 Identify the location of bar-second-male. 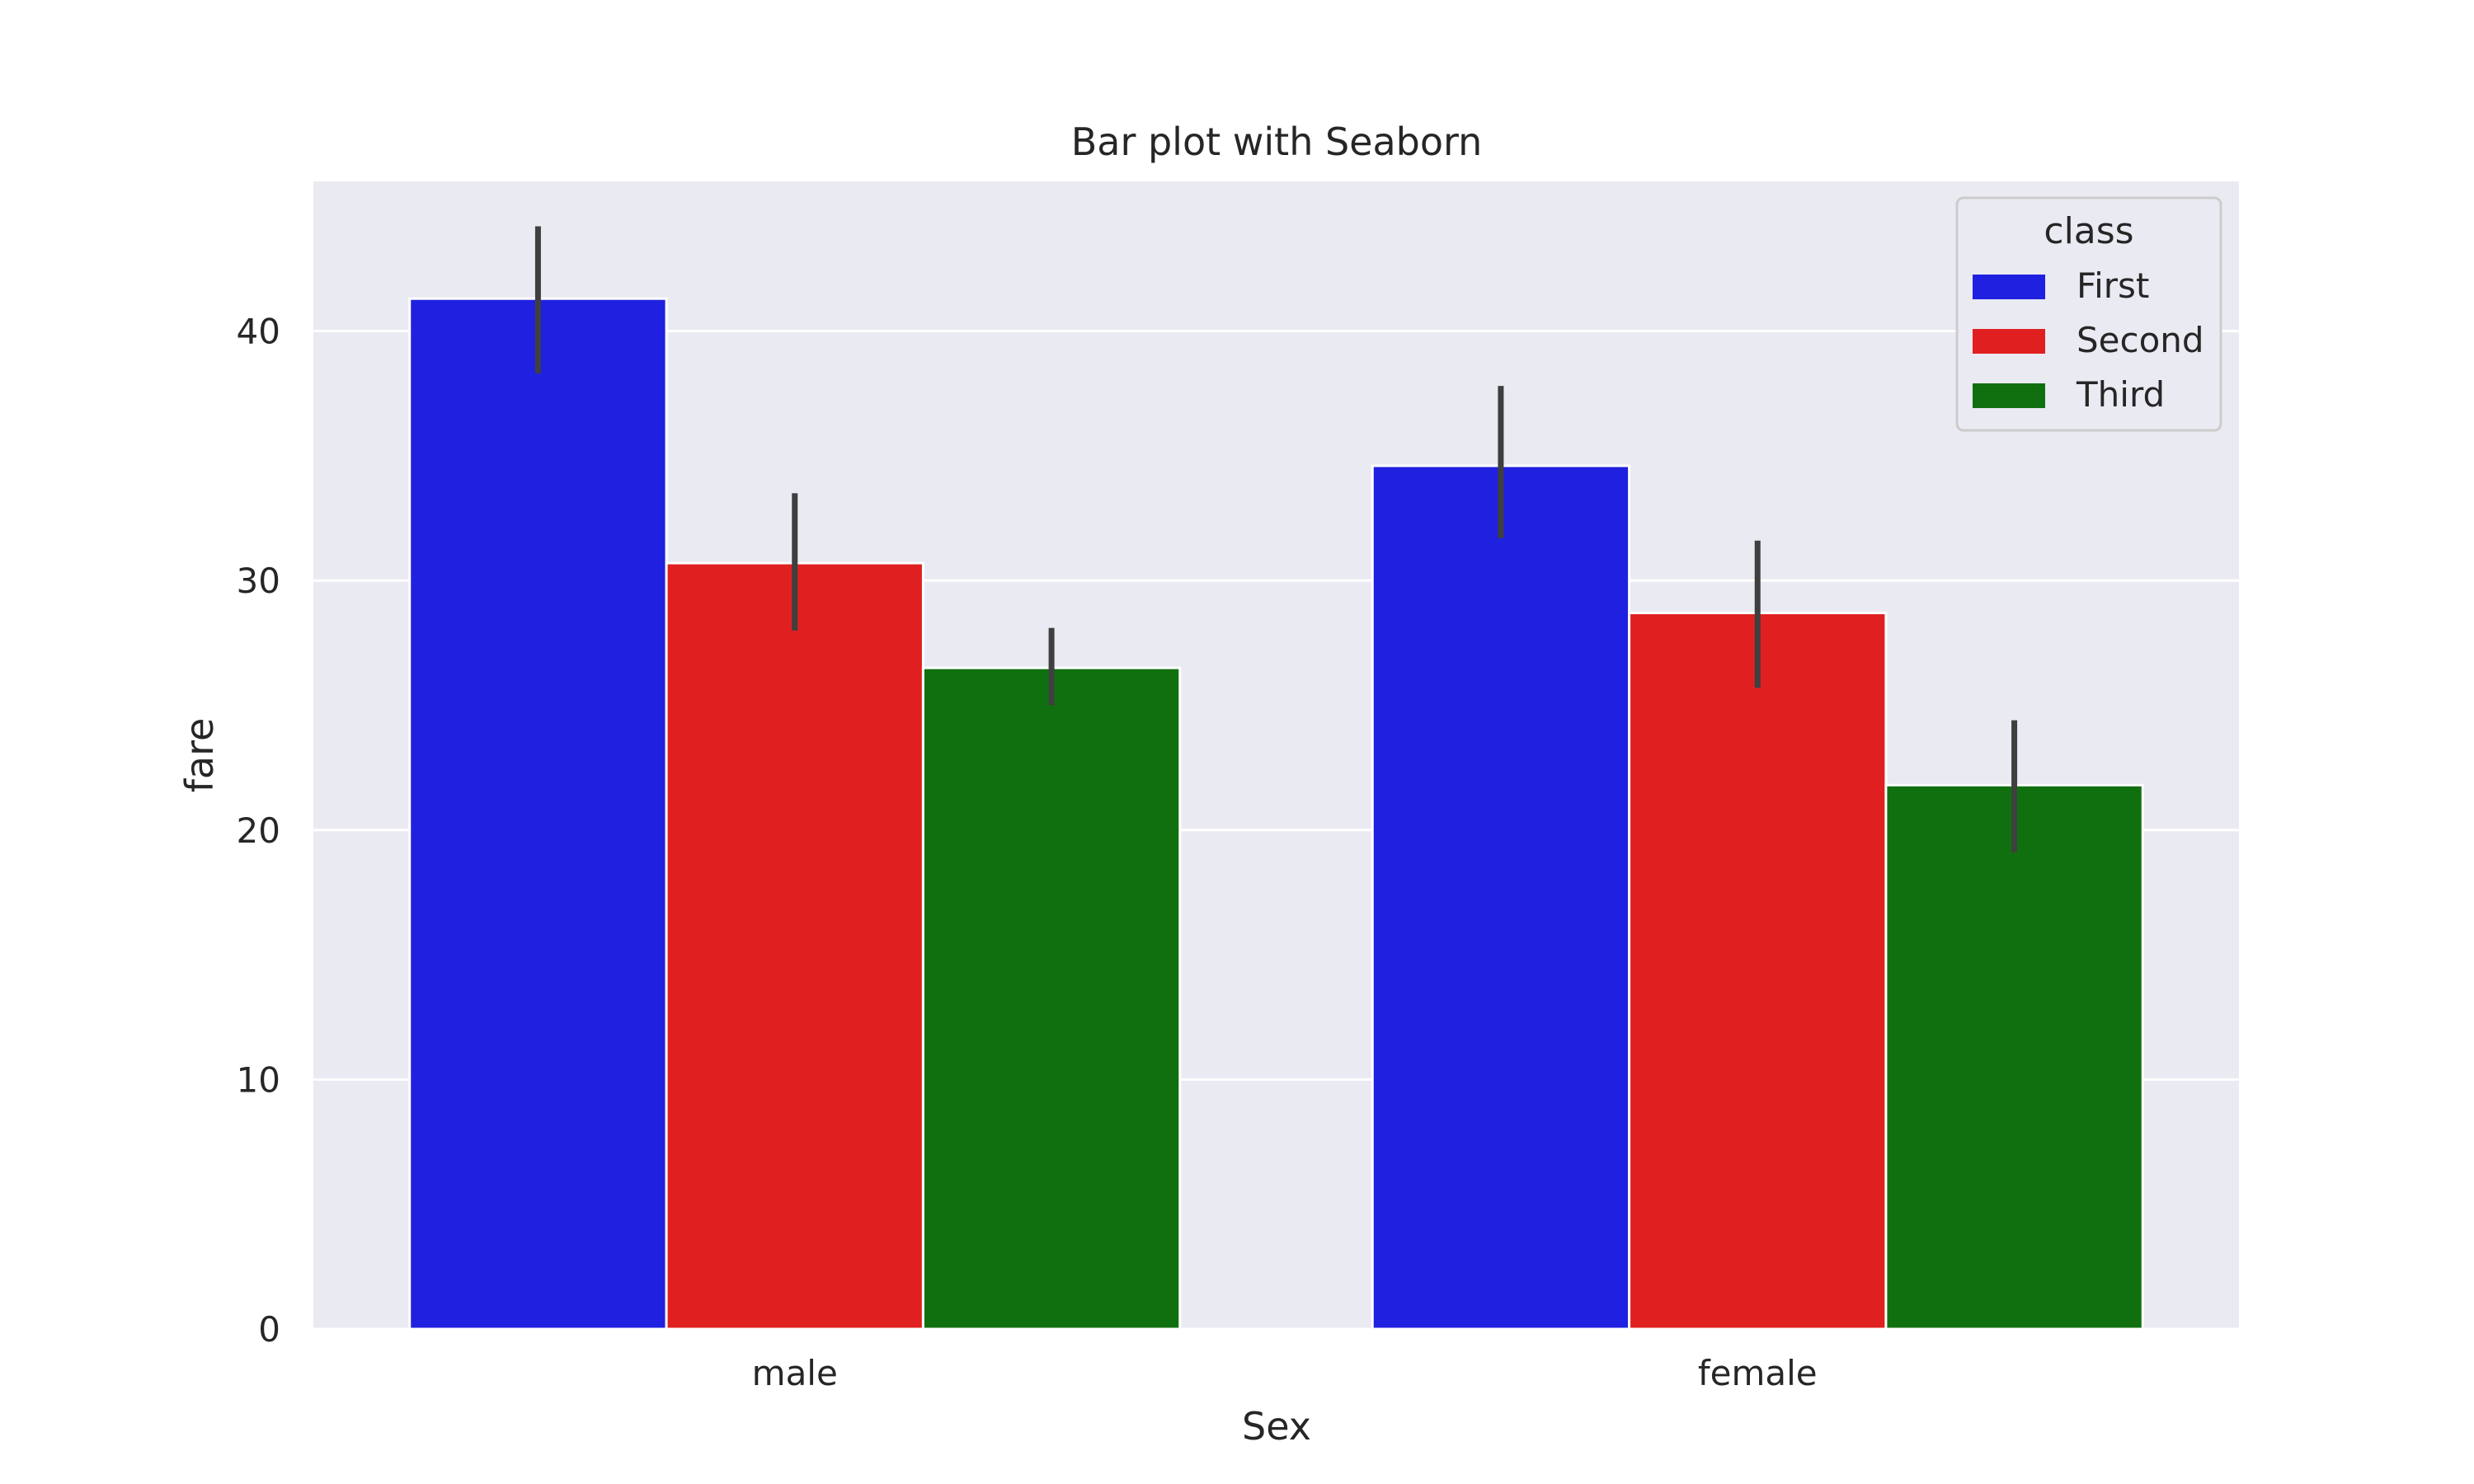
(794, 946).